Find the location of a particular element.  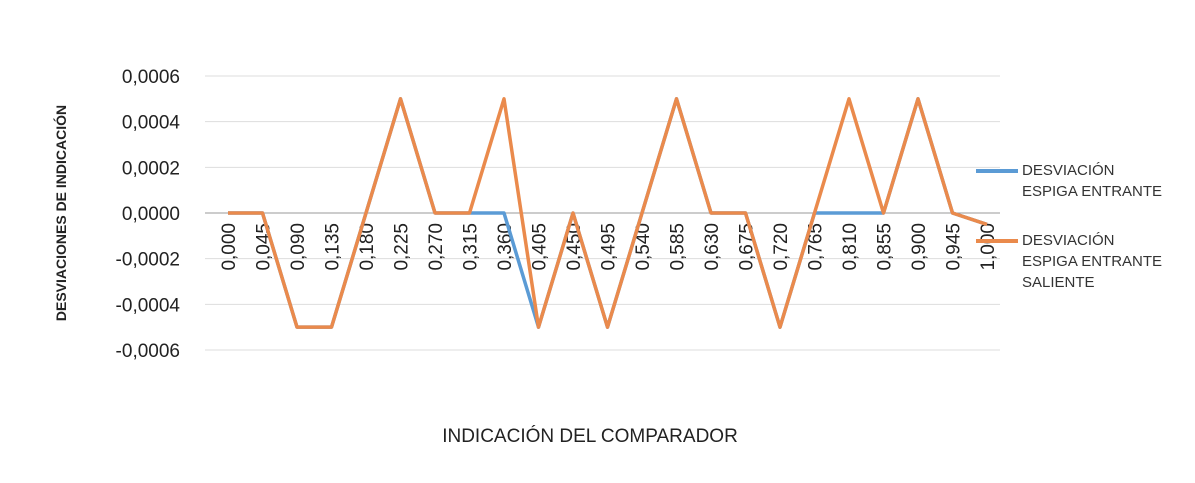

x-tick-label: 0,585 is located at coordinates (678, 247).